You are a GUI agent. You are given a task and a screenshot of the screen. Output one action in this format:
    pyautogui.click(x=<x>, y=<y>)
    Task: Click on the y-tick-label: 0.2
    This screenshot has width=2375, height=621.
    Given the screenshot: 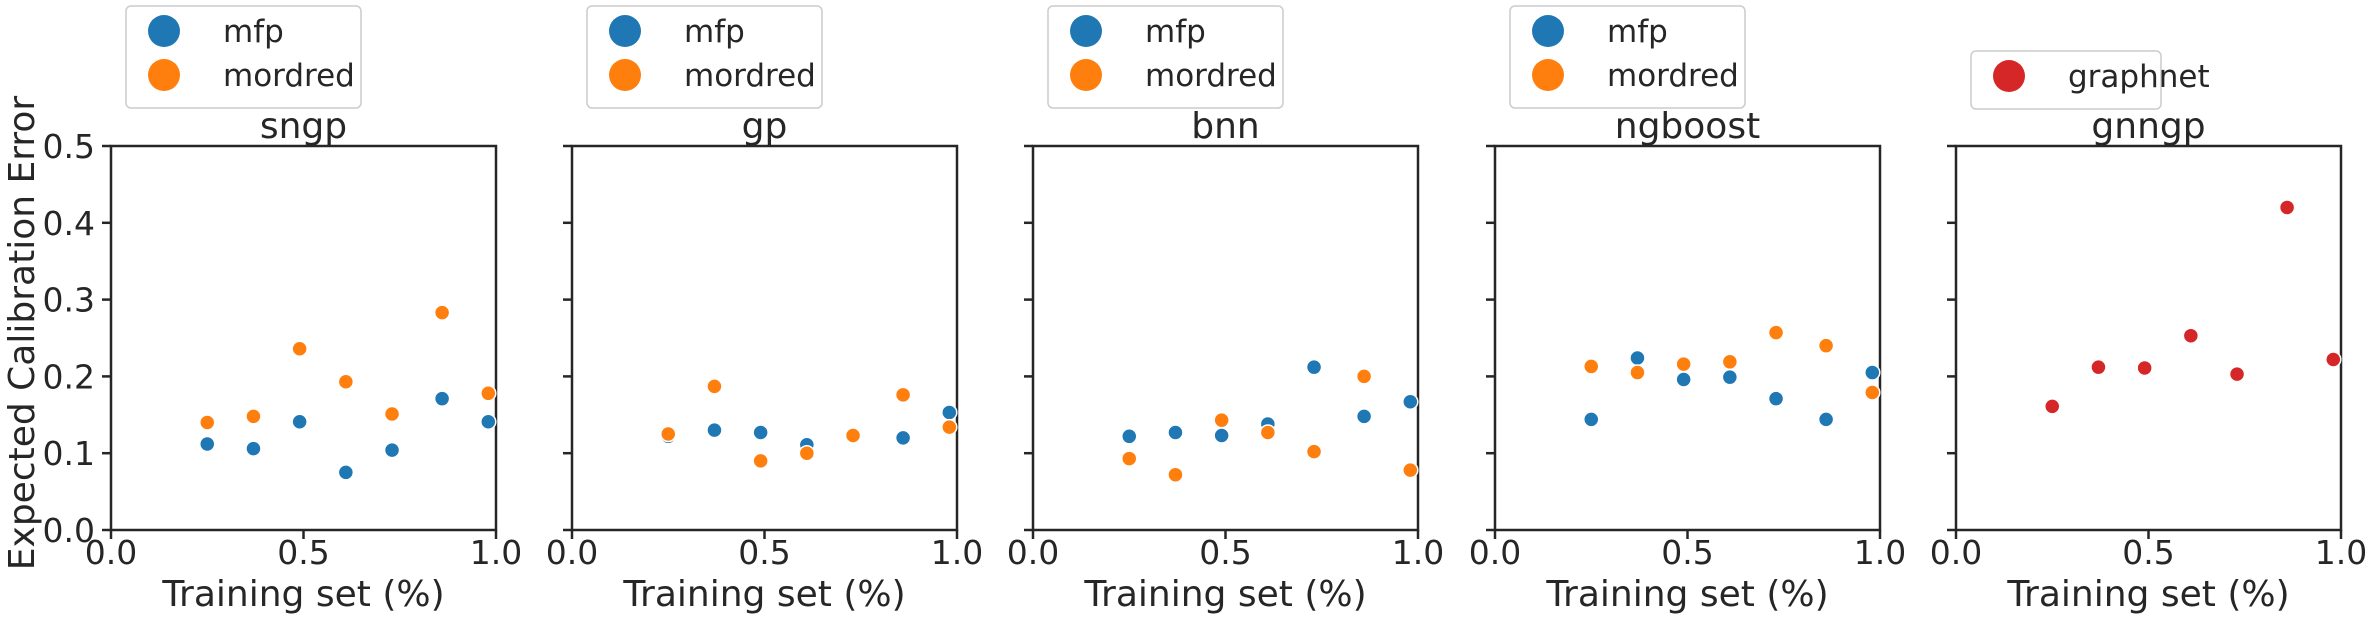 What is the action you would take?
    pyautogui.click(x=69, y=376)
    